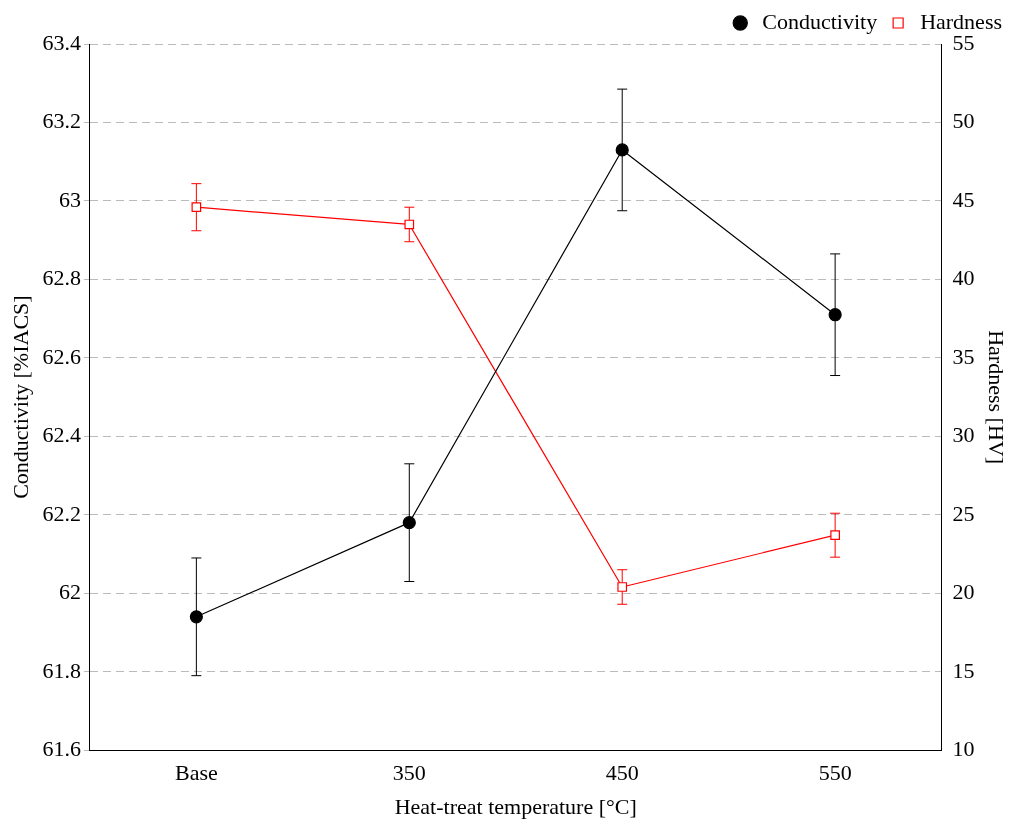 This screenshot has height=830, width=1017. I want to click on y-tick-label: 62, so click(69, 592).